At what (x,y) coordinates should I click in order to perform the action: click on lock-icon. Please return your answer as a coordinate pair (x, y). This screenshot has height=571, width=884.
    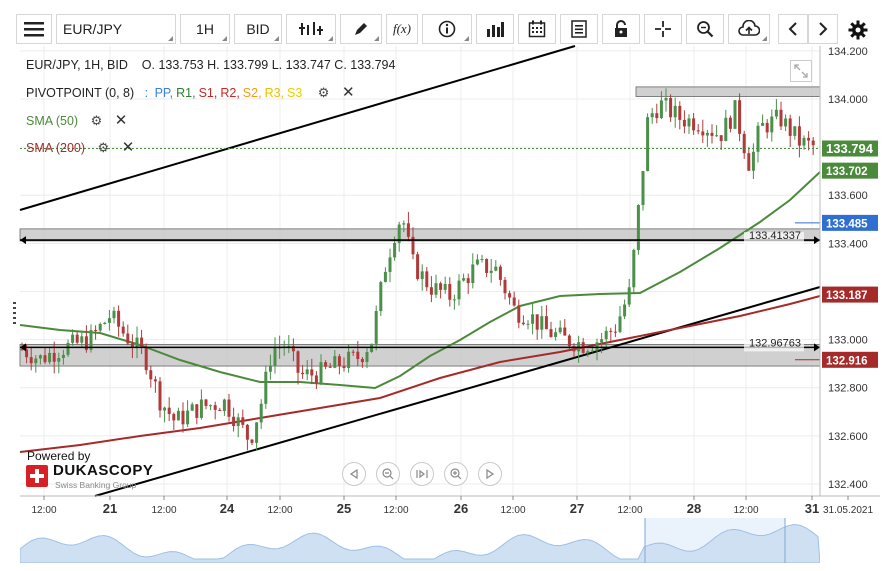
    Looking at the image, I should click on (621, 28).